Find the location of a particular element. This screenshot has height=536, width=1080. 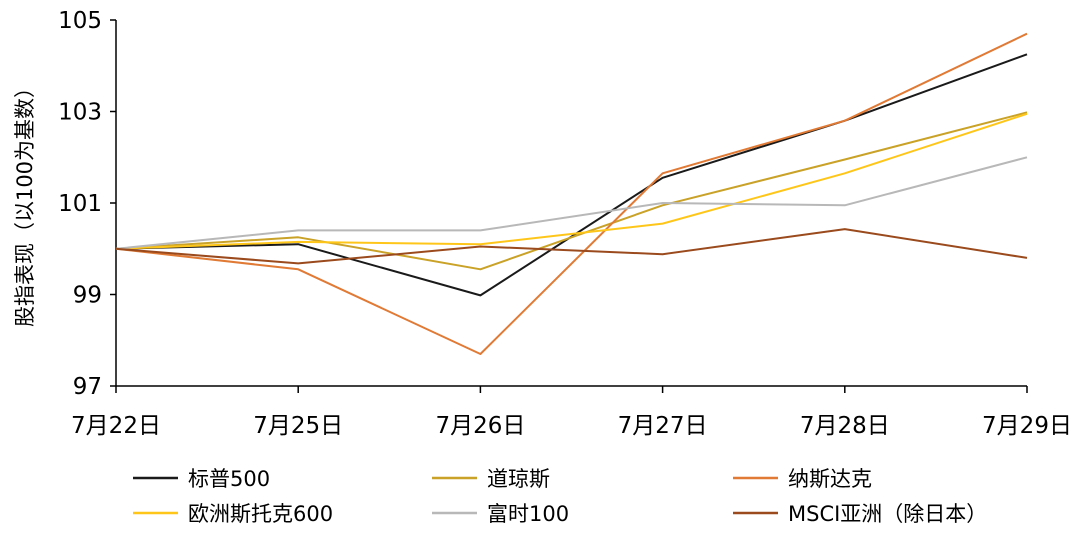

y-tick-label: 101 is located at coordinates (80, 204).